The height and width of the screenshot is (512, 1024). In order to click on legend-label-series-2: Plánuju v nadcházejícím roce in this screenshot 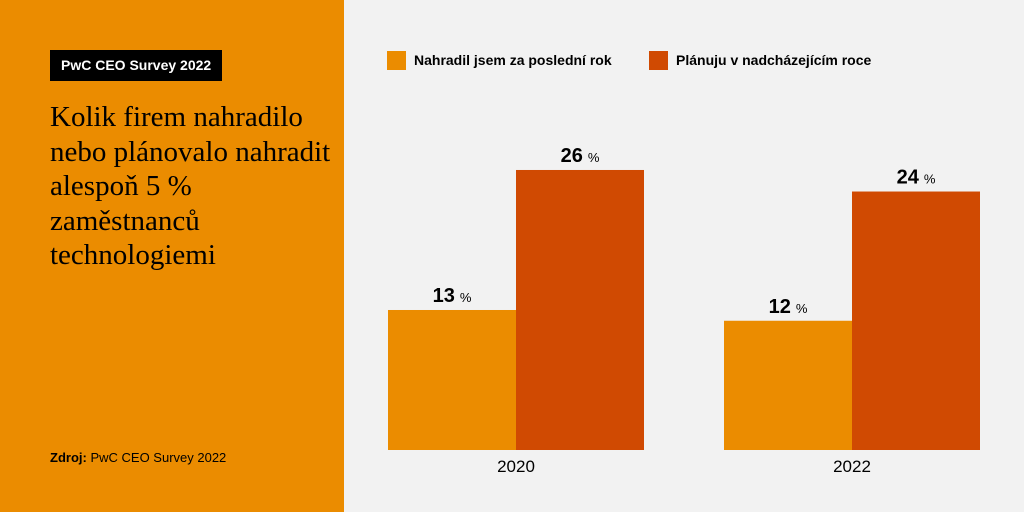, I will do `click(774, 60)`.